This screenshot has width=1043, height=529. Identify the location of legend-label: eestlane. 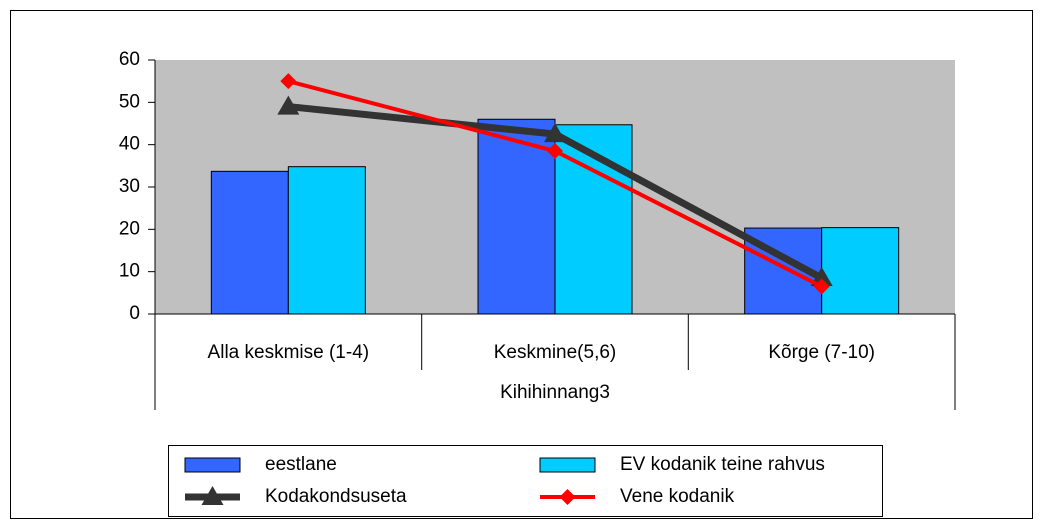
(301, 464).